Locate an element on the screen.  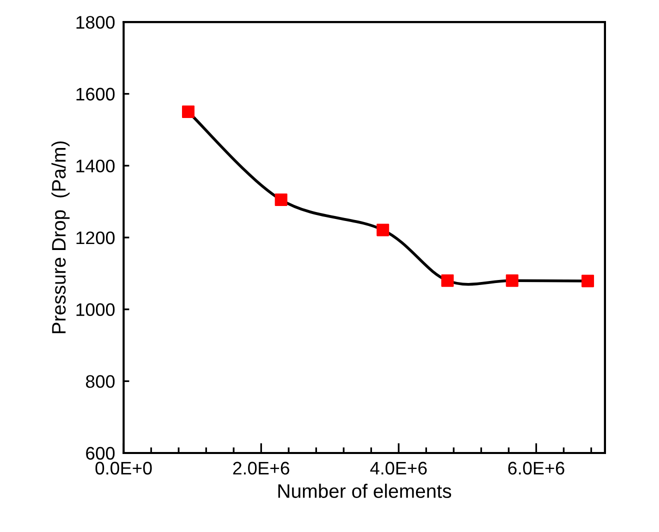
y-tick-label: 800 is located at coordinates (100, 381).